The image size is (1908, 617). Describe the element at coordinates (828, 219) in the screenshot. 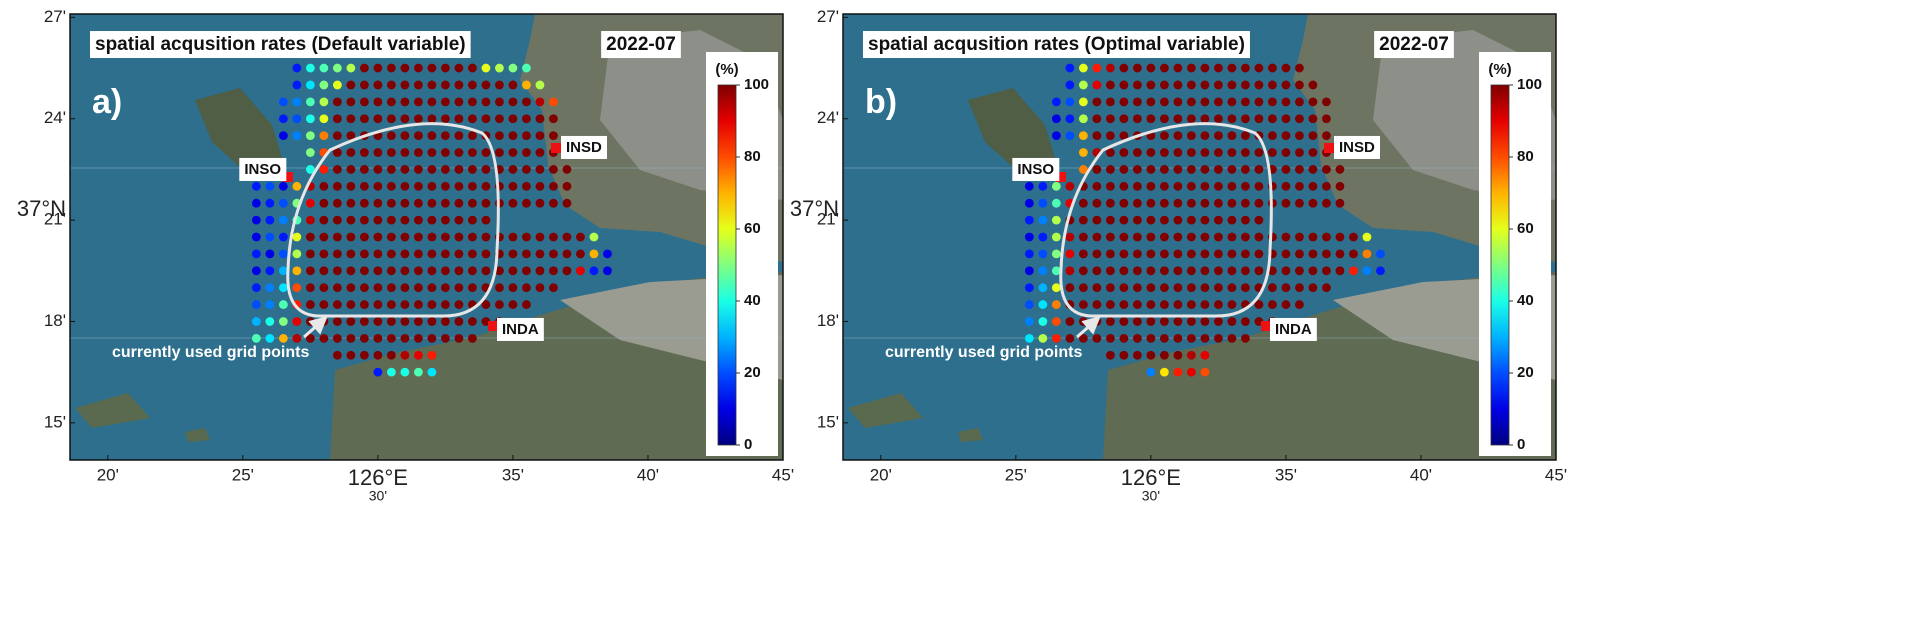

I see `y-tick-label: 21'` at that location.